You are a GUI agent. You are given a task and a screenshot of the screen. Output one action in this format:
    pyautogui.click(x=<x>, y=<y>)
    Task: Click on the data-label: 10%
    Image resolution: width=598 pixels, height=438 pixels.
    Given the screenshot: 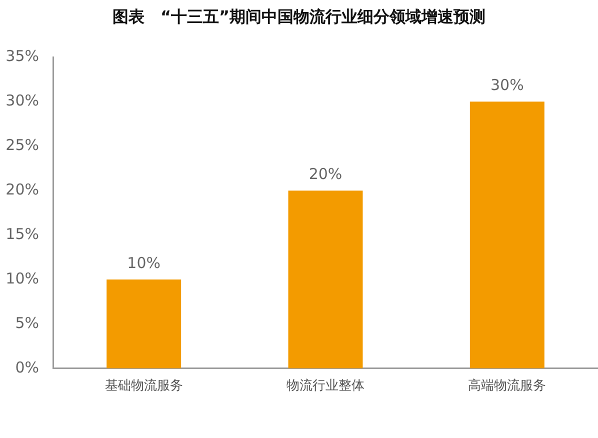 What is the action you would take?
    pyautogui.click(x=144, y=263)
    